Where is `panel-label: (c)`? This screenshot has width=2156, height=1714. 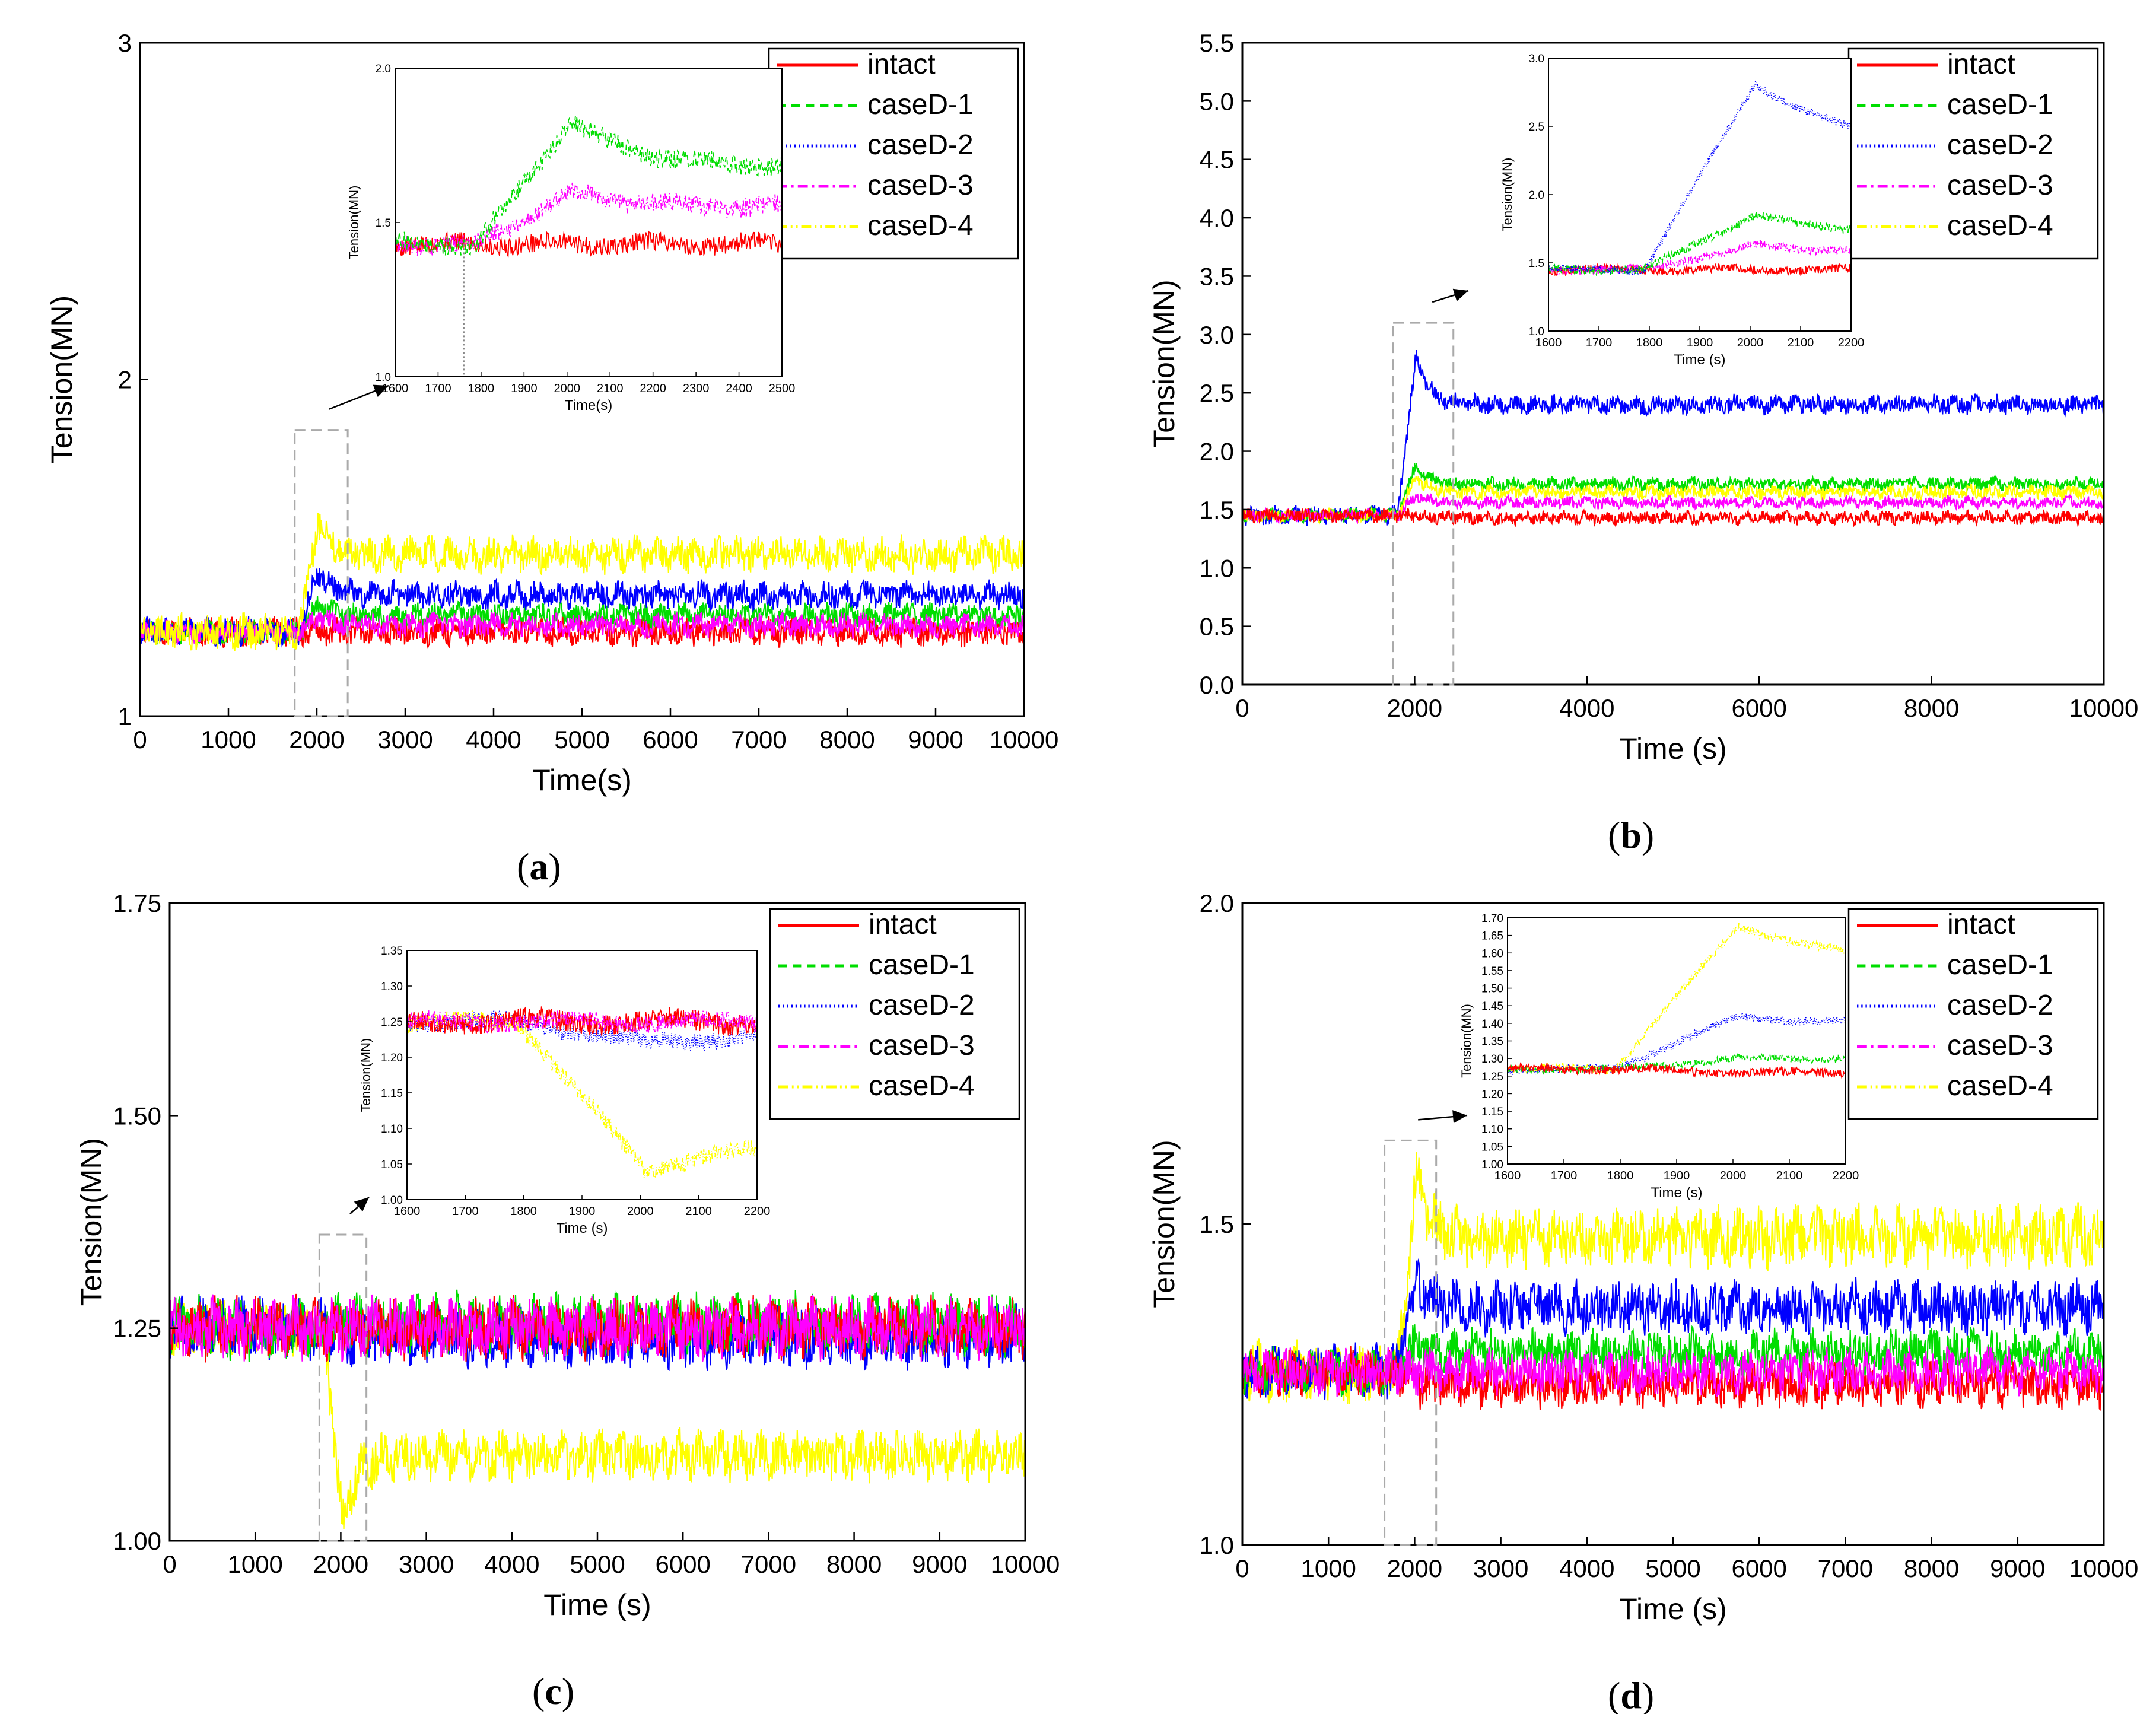 panel-label: (c) is located at coordinates (553, 1691).